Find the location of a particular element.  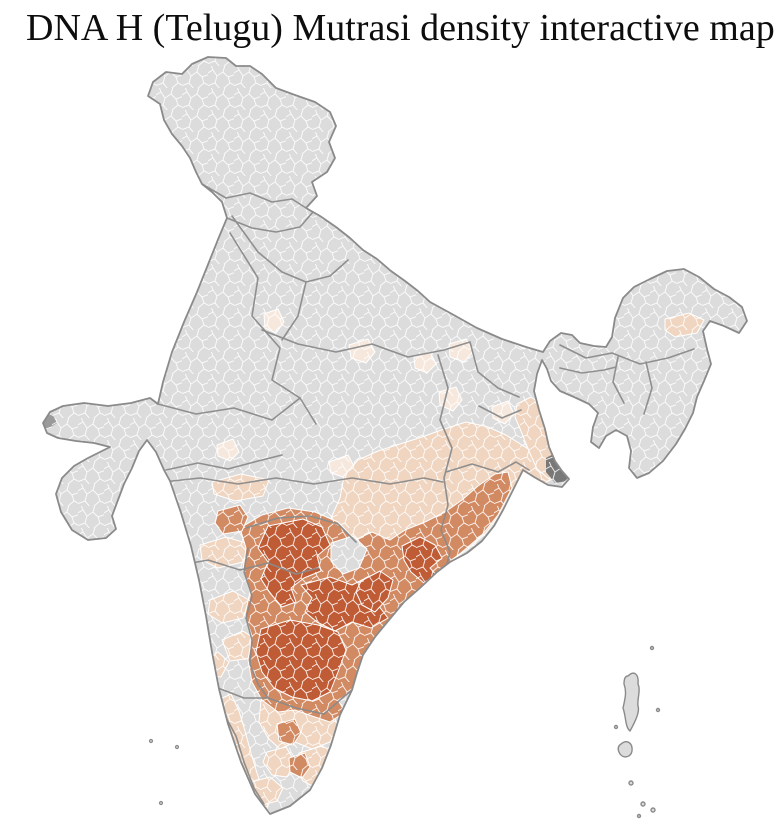

andaman-nicobar-islands is located at coordinates (637, 732).